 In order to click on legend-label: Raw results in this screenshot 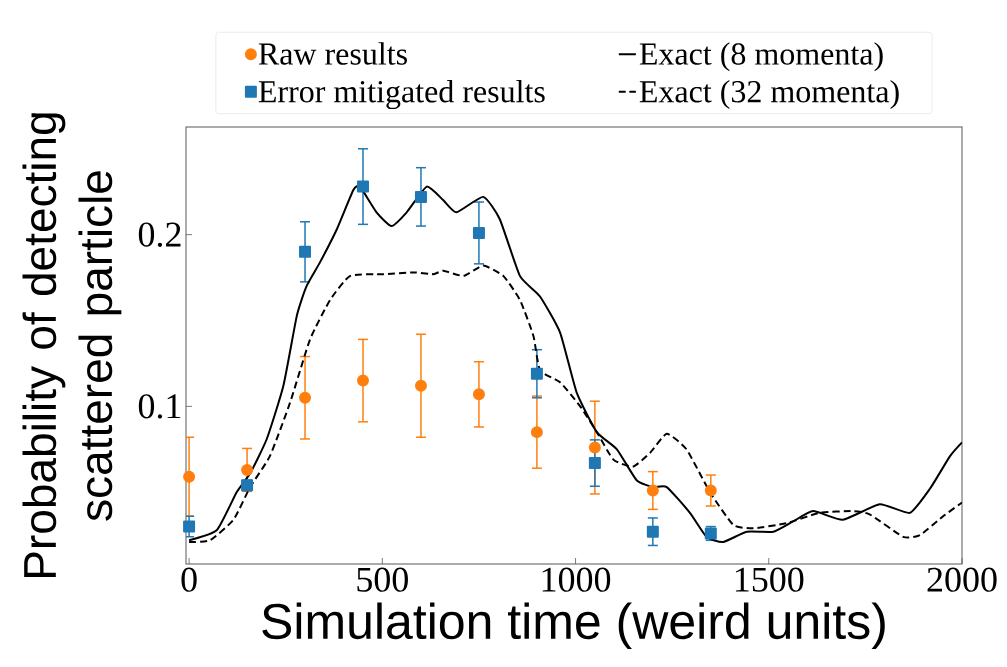, I will do `click(332, 53)`.